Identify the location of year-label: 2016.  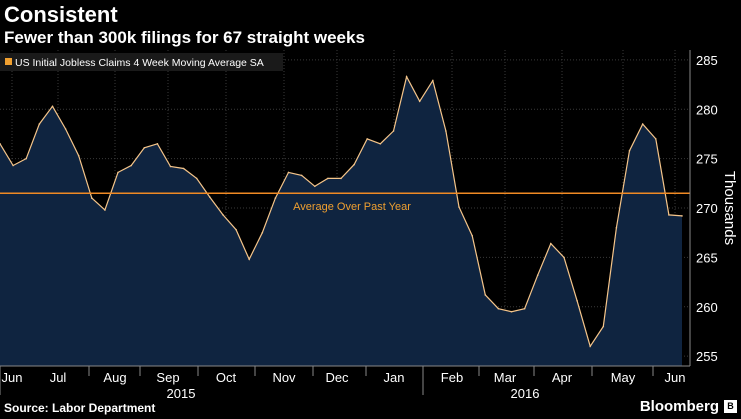
(525, 393).